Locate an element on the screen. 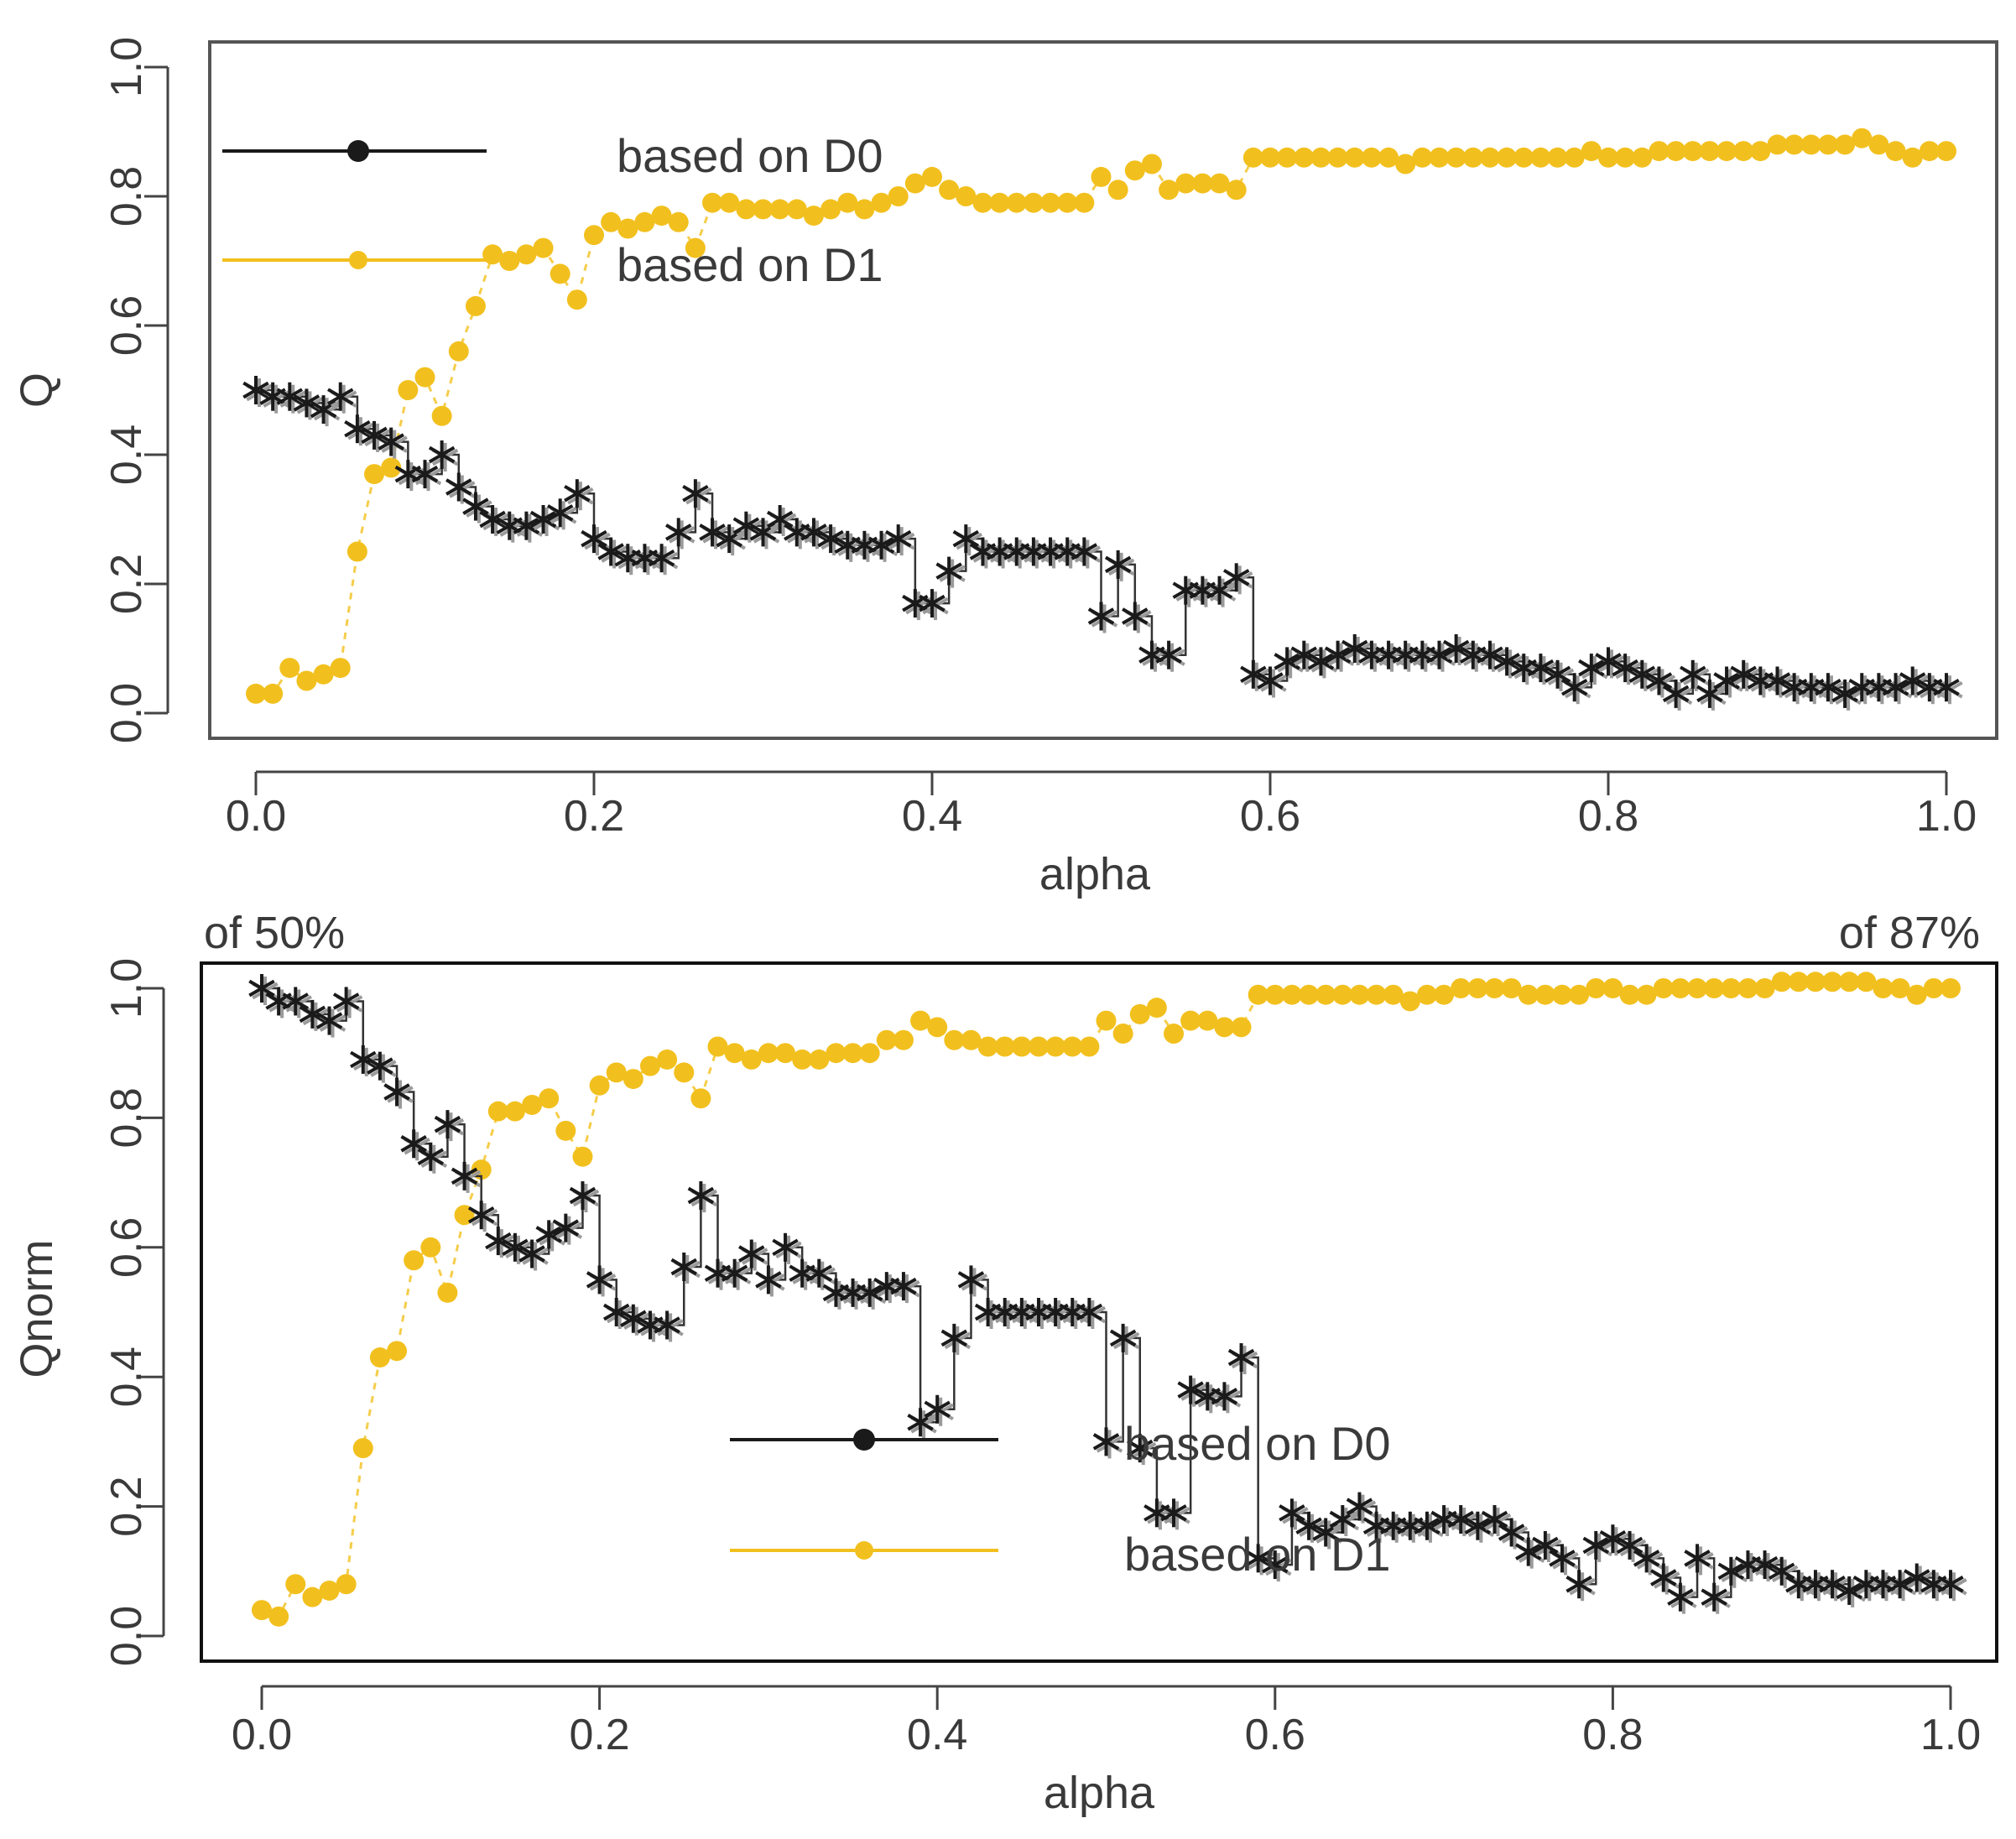 The height and width of the screenshot is (1839, 2016). legend-d1-label: based on D1 is located at coordinates (1258, 1554).